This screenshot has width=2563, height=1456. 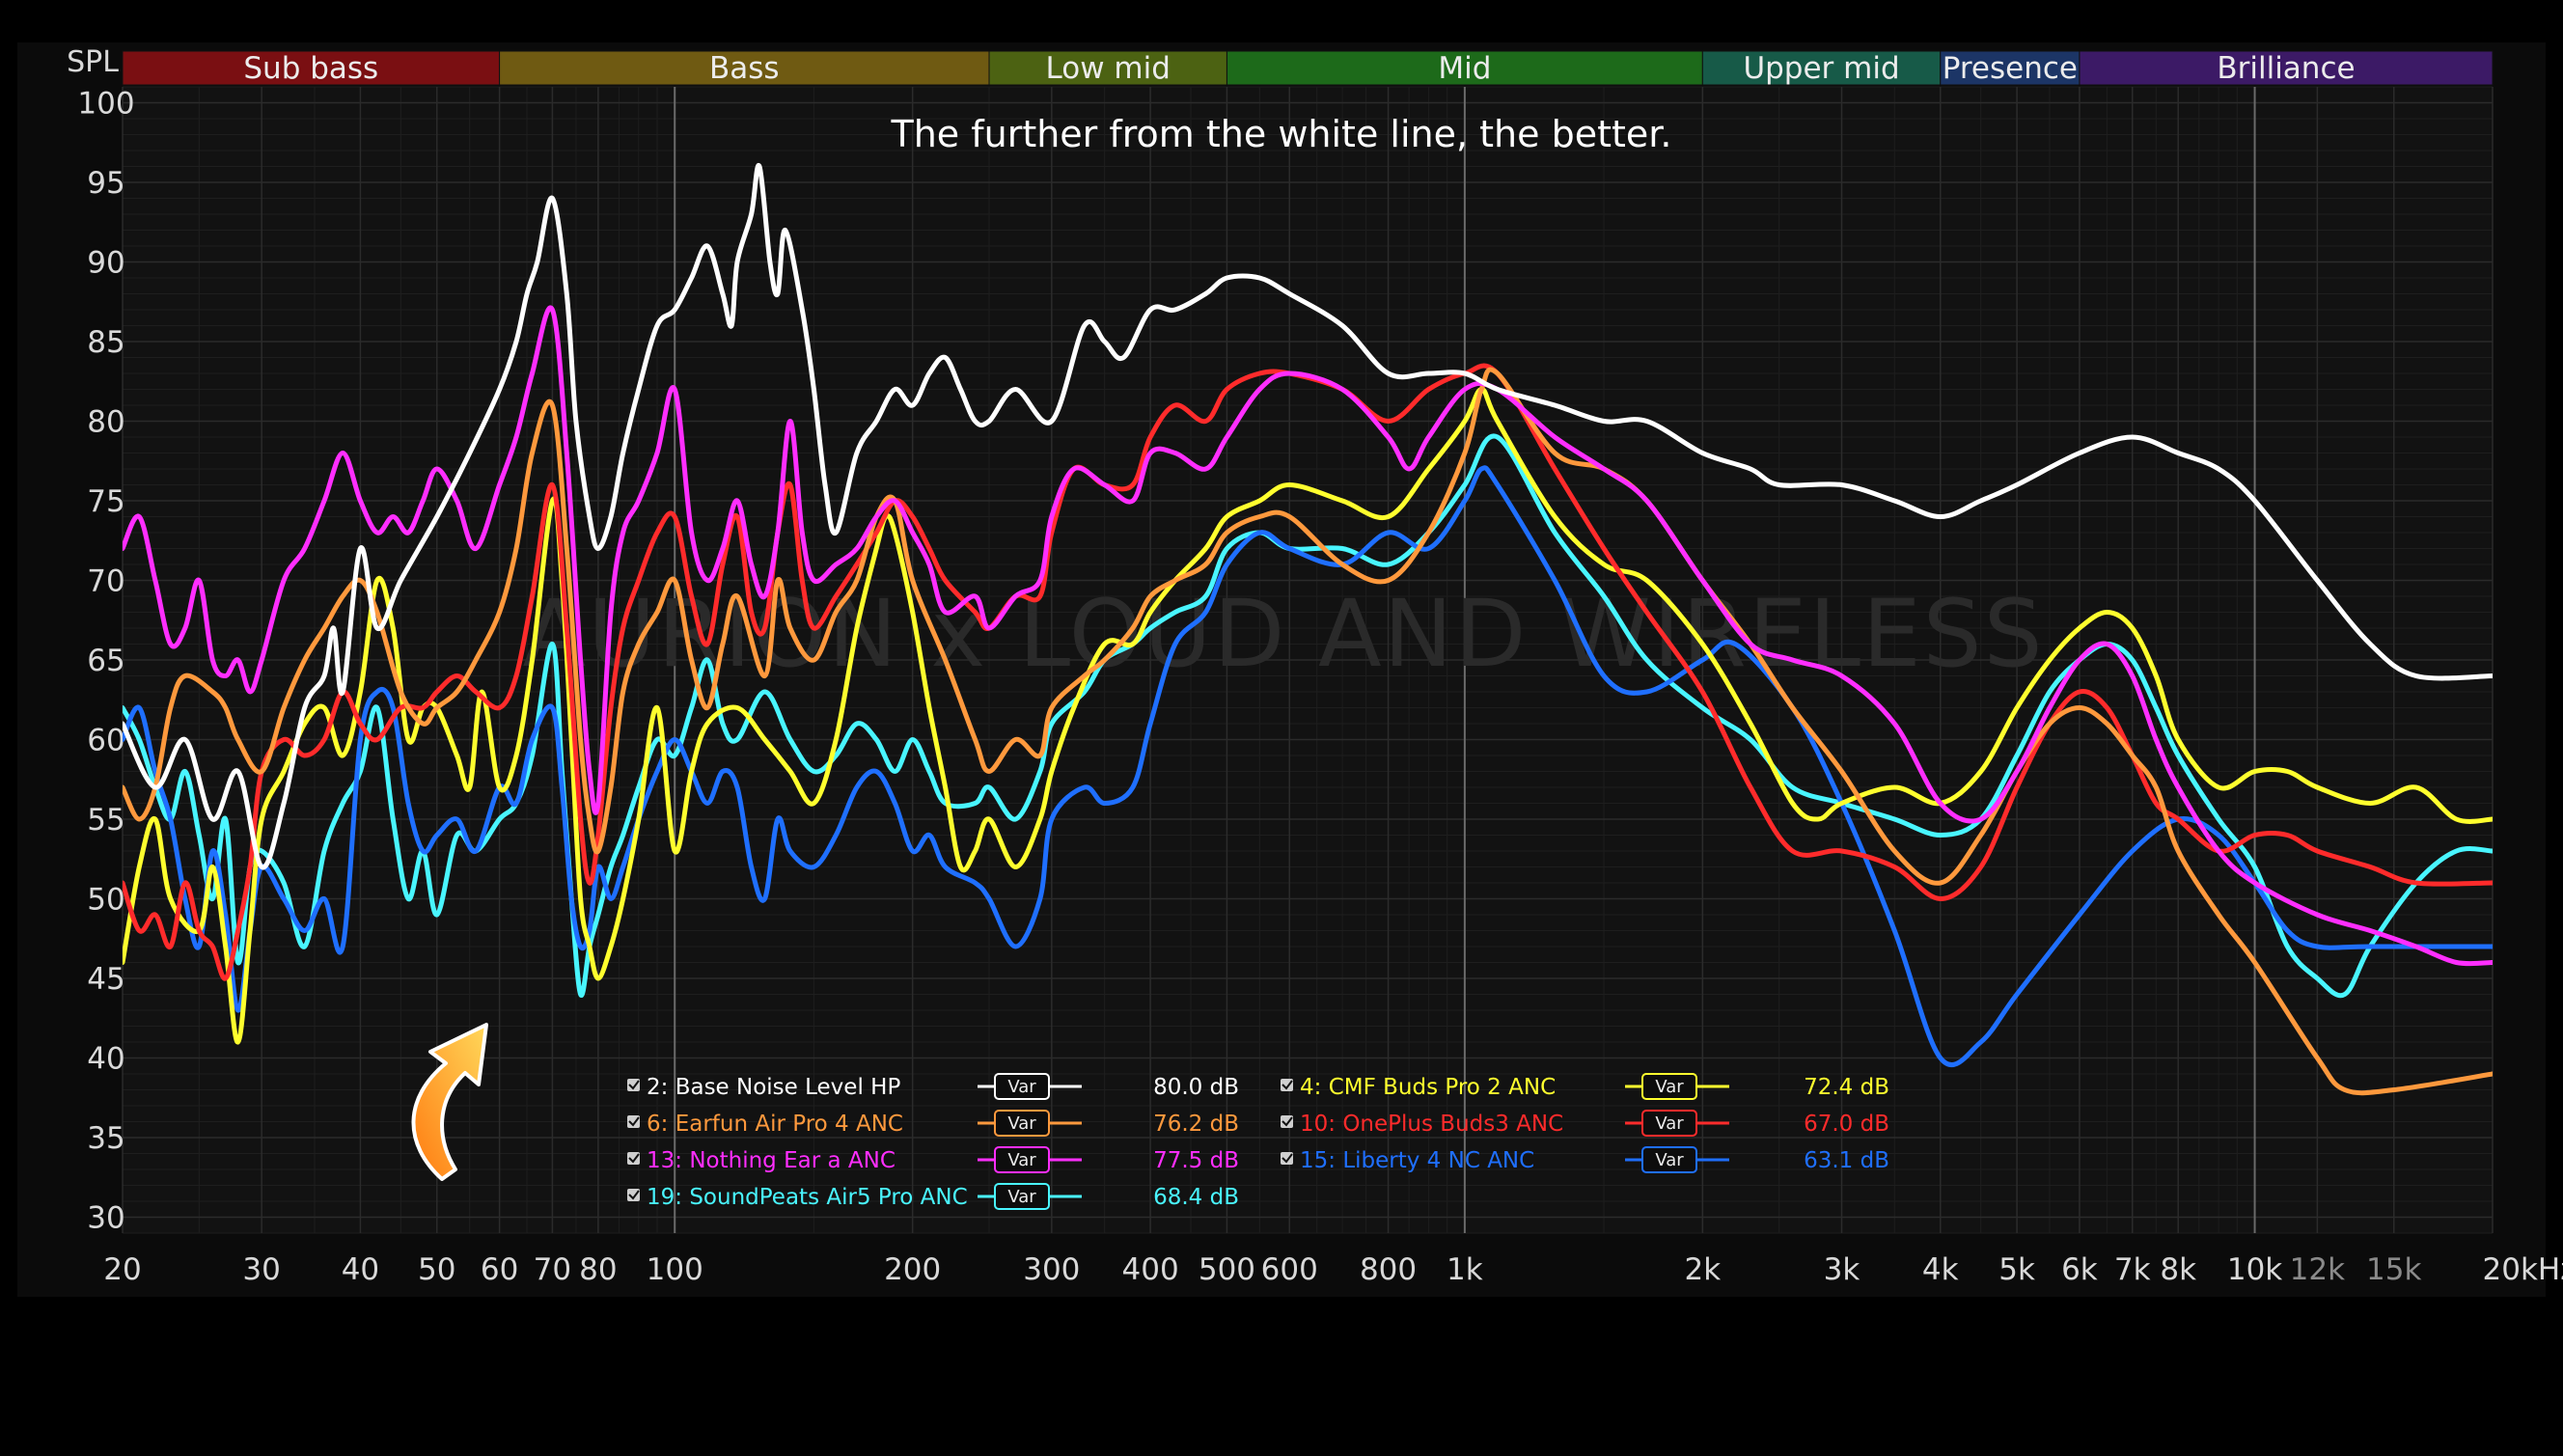 I want to click on y-tick-label: 95, so click(x=105, y=184).